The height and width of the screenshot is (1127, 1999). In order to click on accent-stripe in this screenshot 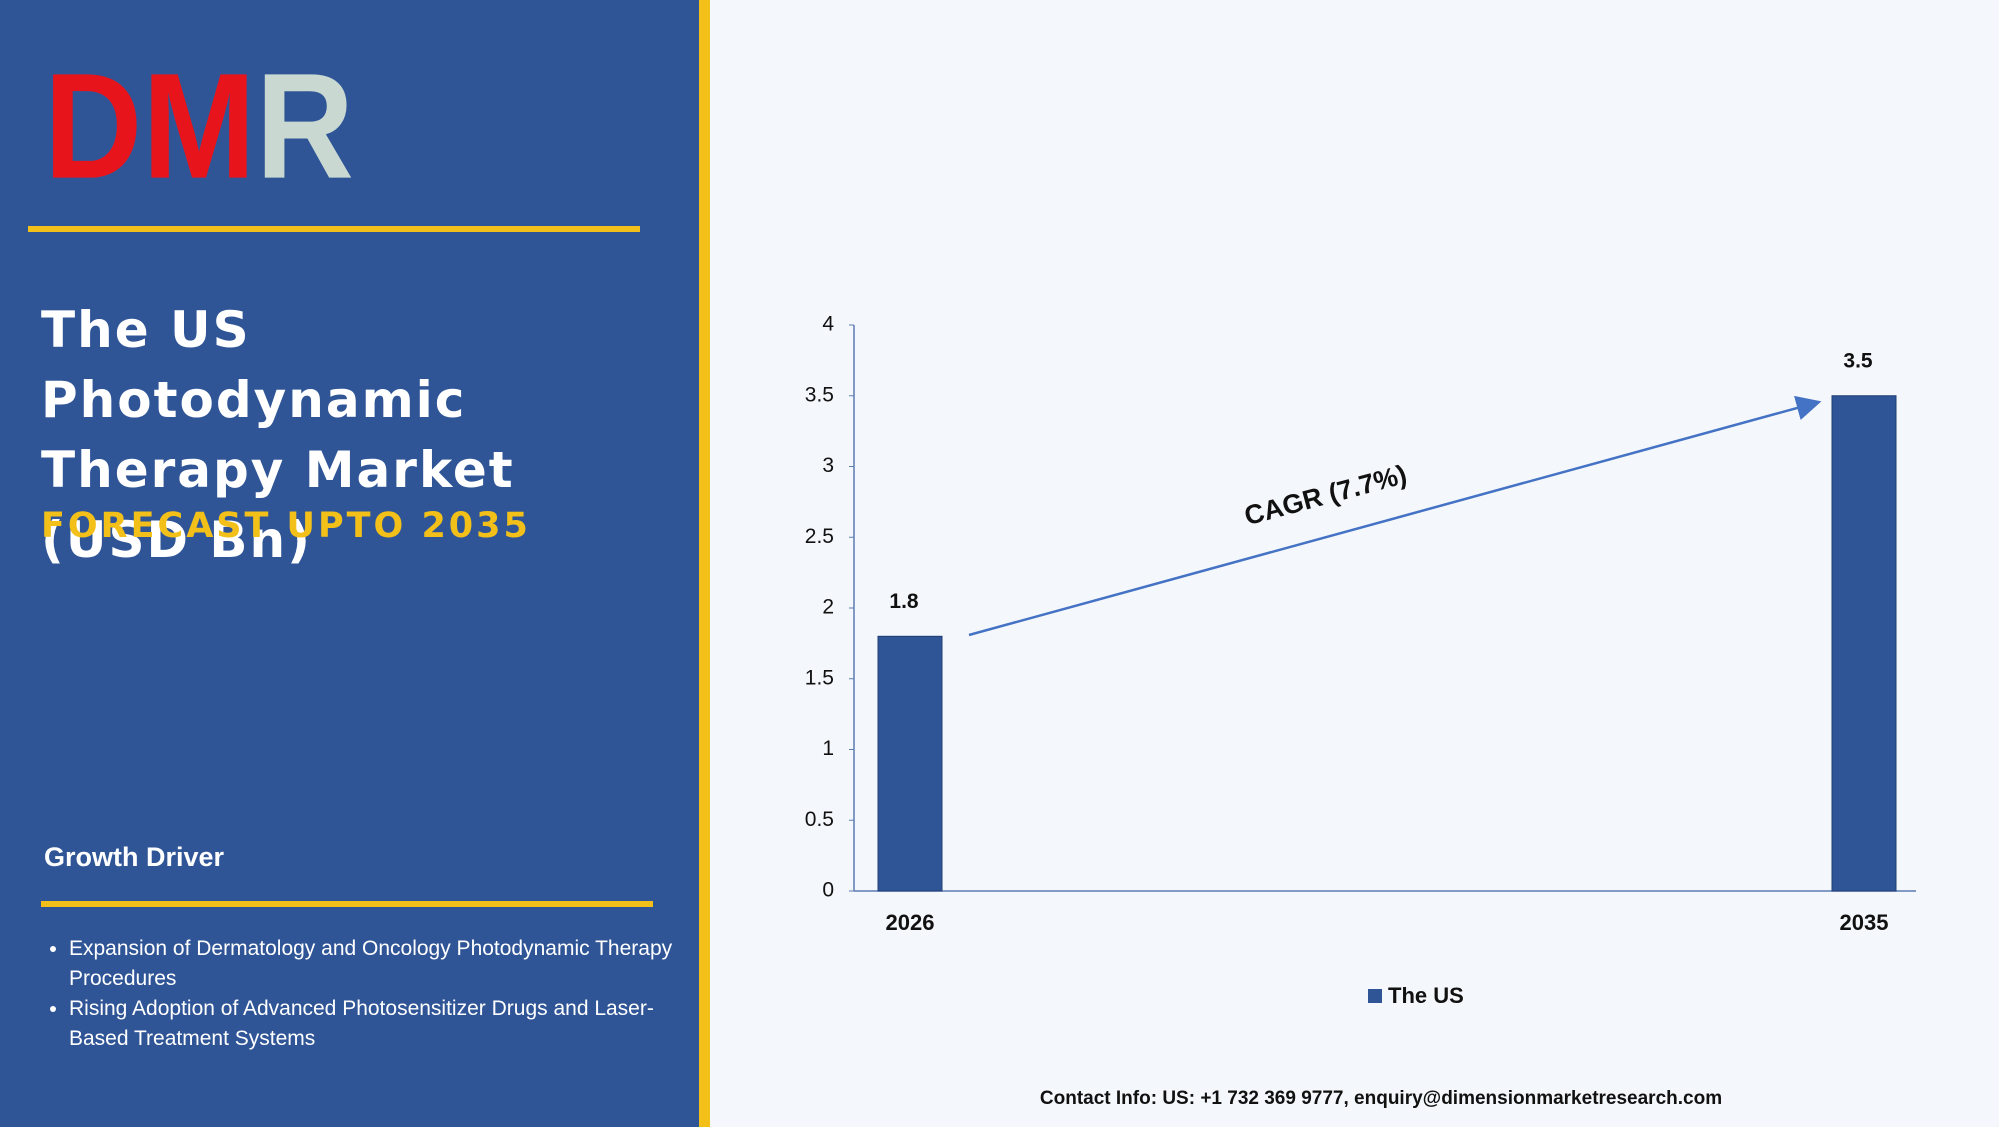, I will do `click(704, 563)`.